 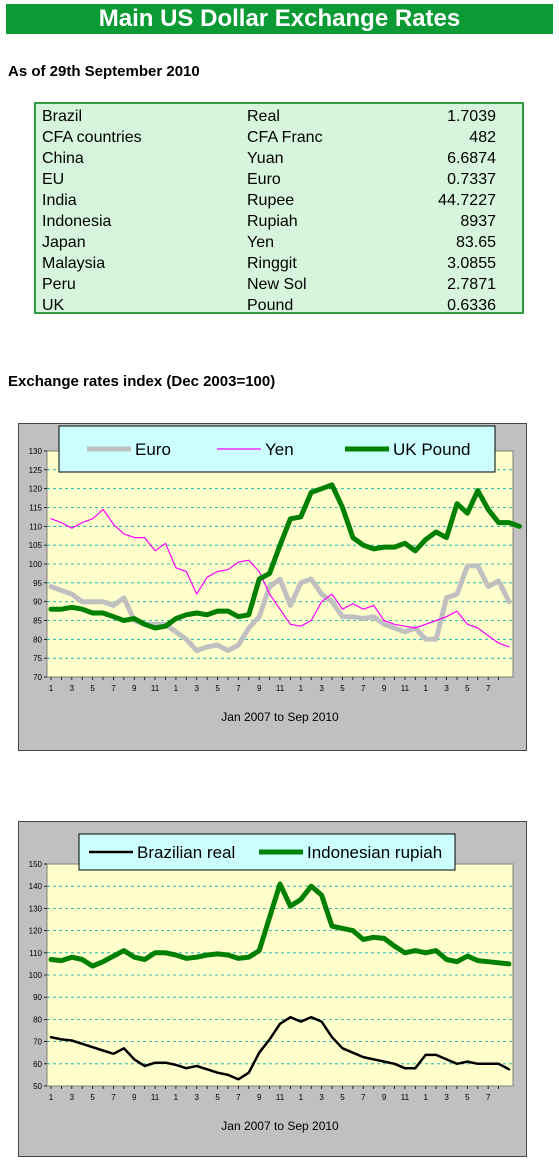 I want to click on series-line-euro, so click(x=280, y=608).